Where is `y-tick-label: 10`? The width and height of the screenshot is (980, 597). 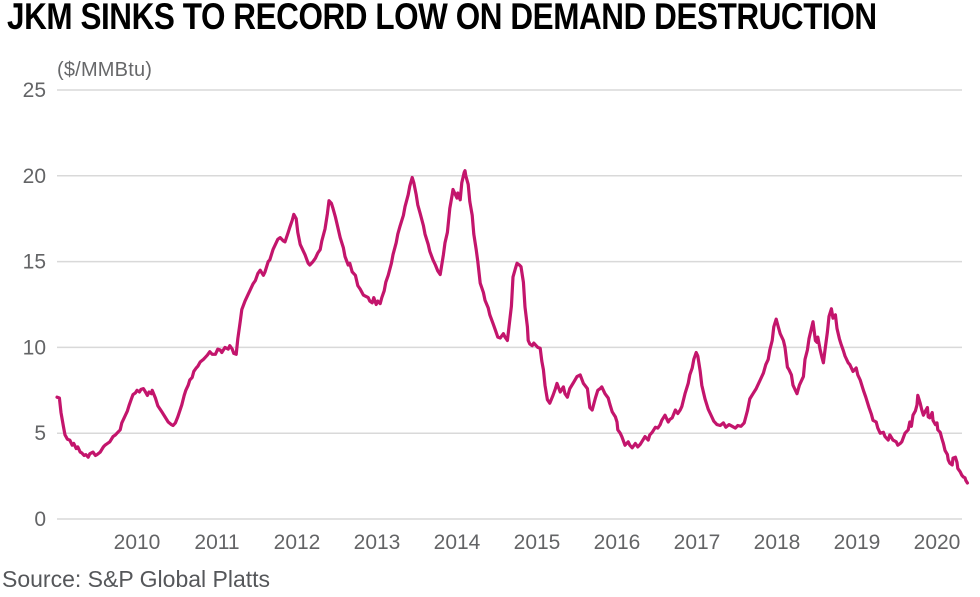
y-tick-label: 10 is located at coordinates (34, 347).